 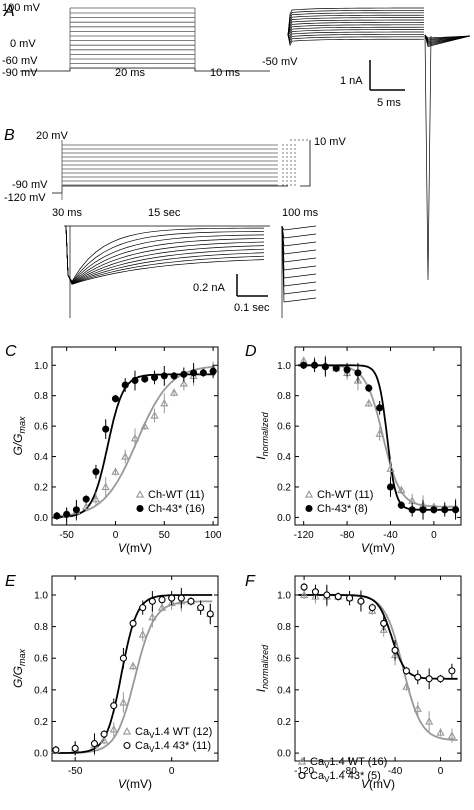 What do you see at coordinates (20, 73) in the screenshot?
I see `protocol-a-label-minus90mv: -90 mV` at bounding box center [20, 73].